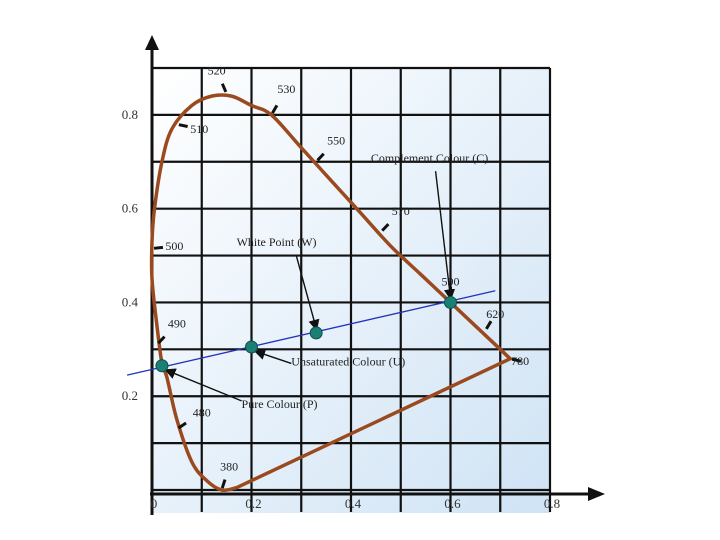 This screenshot has width=720, height=540. I want to click on y-tick-label: 0.6, so click(130, 208).